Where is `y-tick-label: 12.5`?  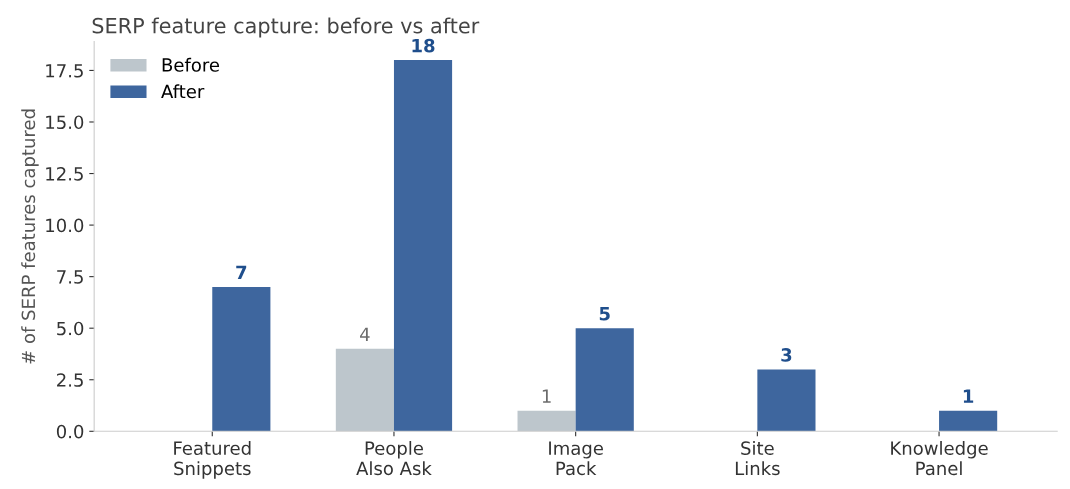 y-tick-label: 12.5 is located at coordinates (64, 174).